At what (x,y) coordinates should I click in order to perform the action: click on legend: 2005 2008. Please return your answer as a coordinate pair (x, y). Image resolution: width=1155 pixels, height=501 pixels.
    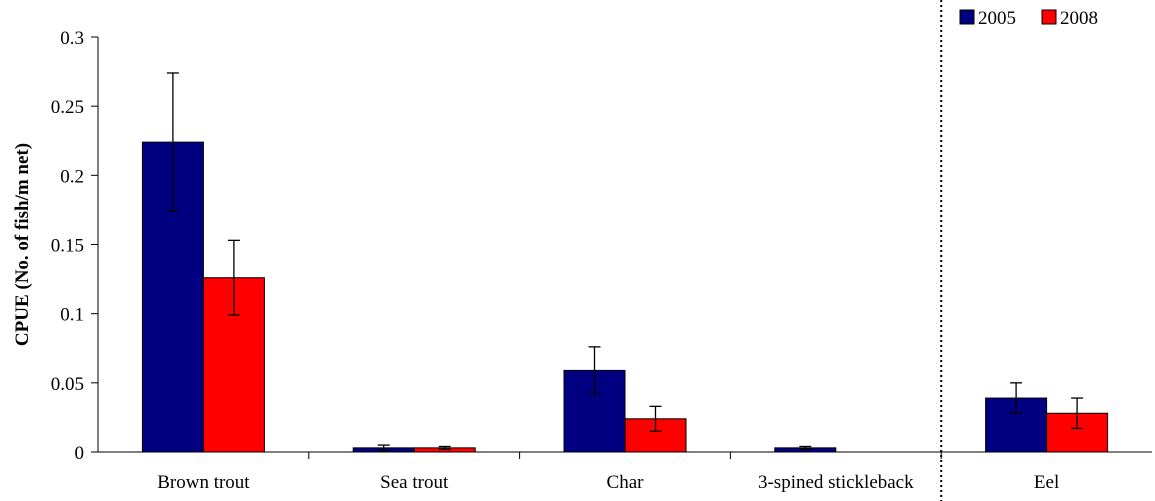
    Looking at the image, I should click on (1028, 18).